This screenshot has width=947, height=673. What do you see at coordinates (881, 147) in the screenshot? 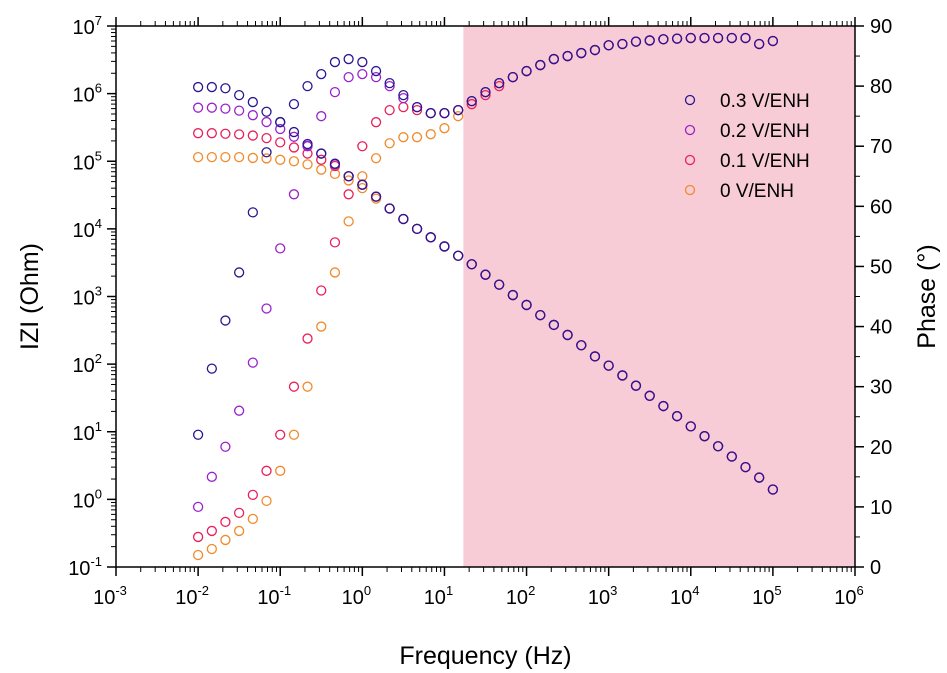
I see `y2-tick-label: 70` at bounding box center [881, 147].